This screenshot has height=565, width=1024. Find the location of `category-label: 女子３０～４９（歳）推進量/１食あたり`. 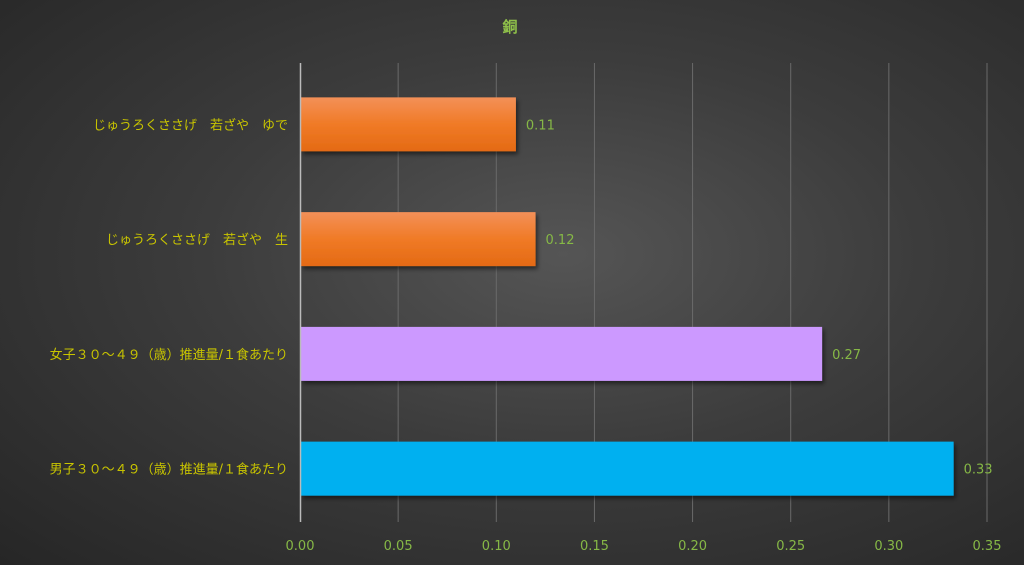

category-label: 女子３０～４９（歳）推進量/１食あたり is located at coordinates (169, 355).